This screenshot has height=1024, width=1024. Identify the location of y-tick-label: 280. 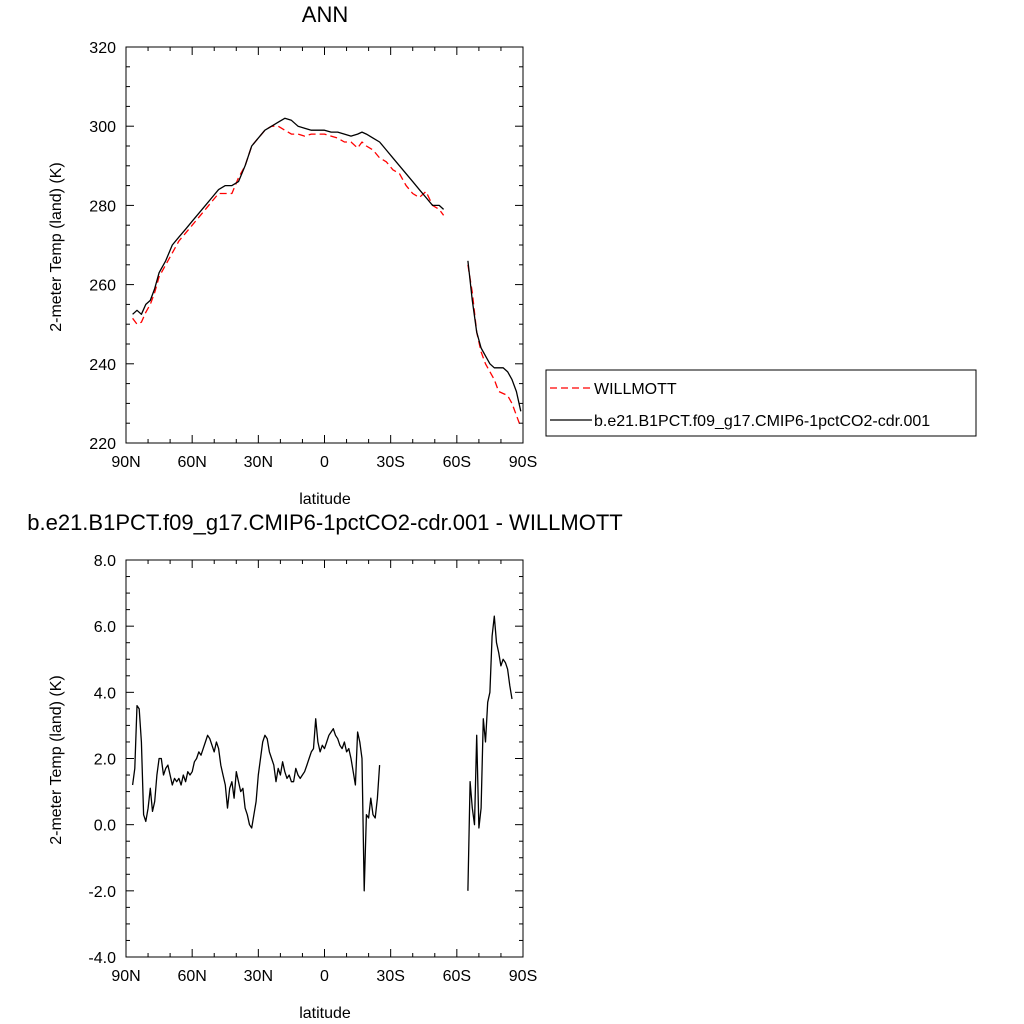
(102, 206).